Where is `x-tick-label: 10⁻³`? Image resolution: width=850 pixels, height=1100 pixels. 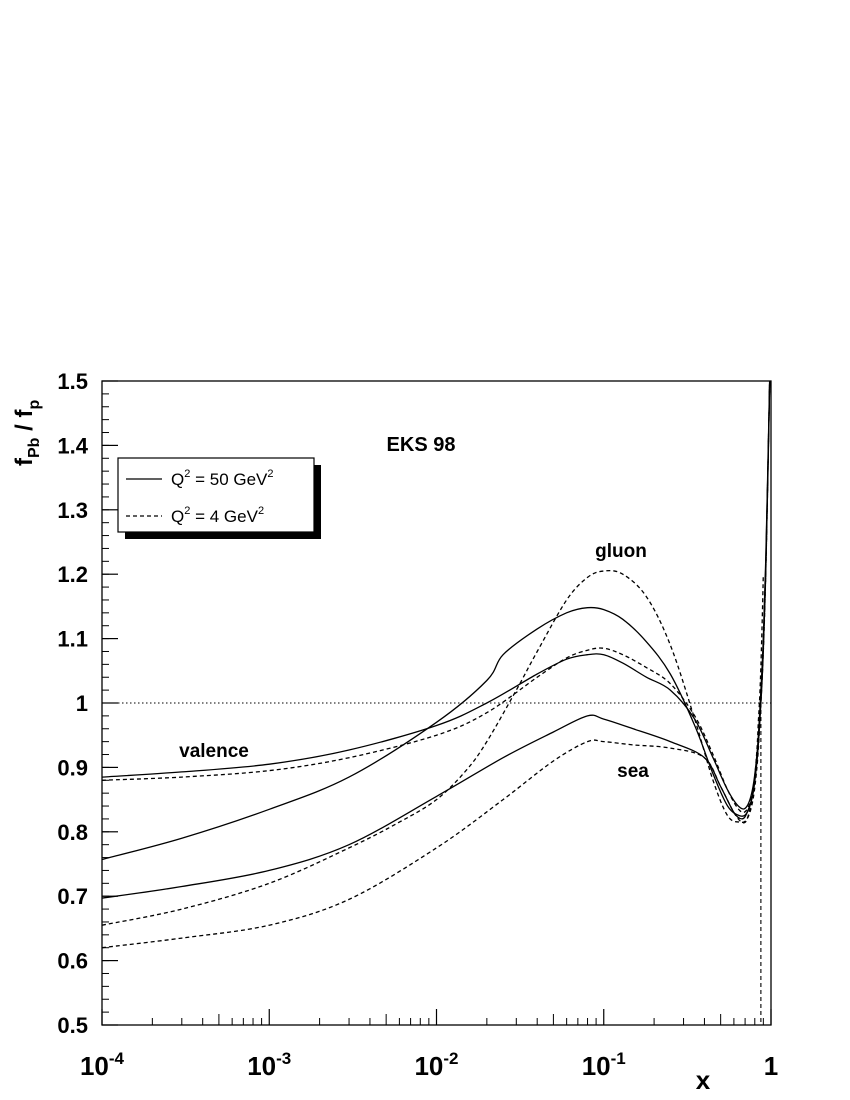
x-tick-label: 10⁻³ is located at coordinates (269, 1065).